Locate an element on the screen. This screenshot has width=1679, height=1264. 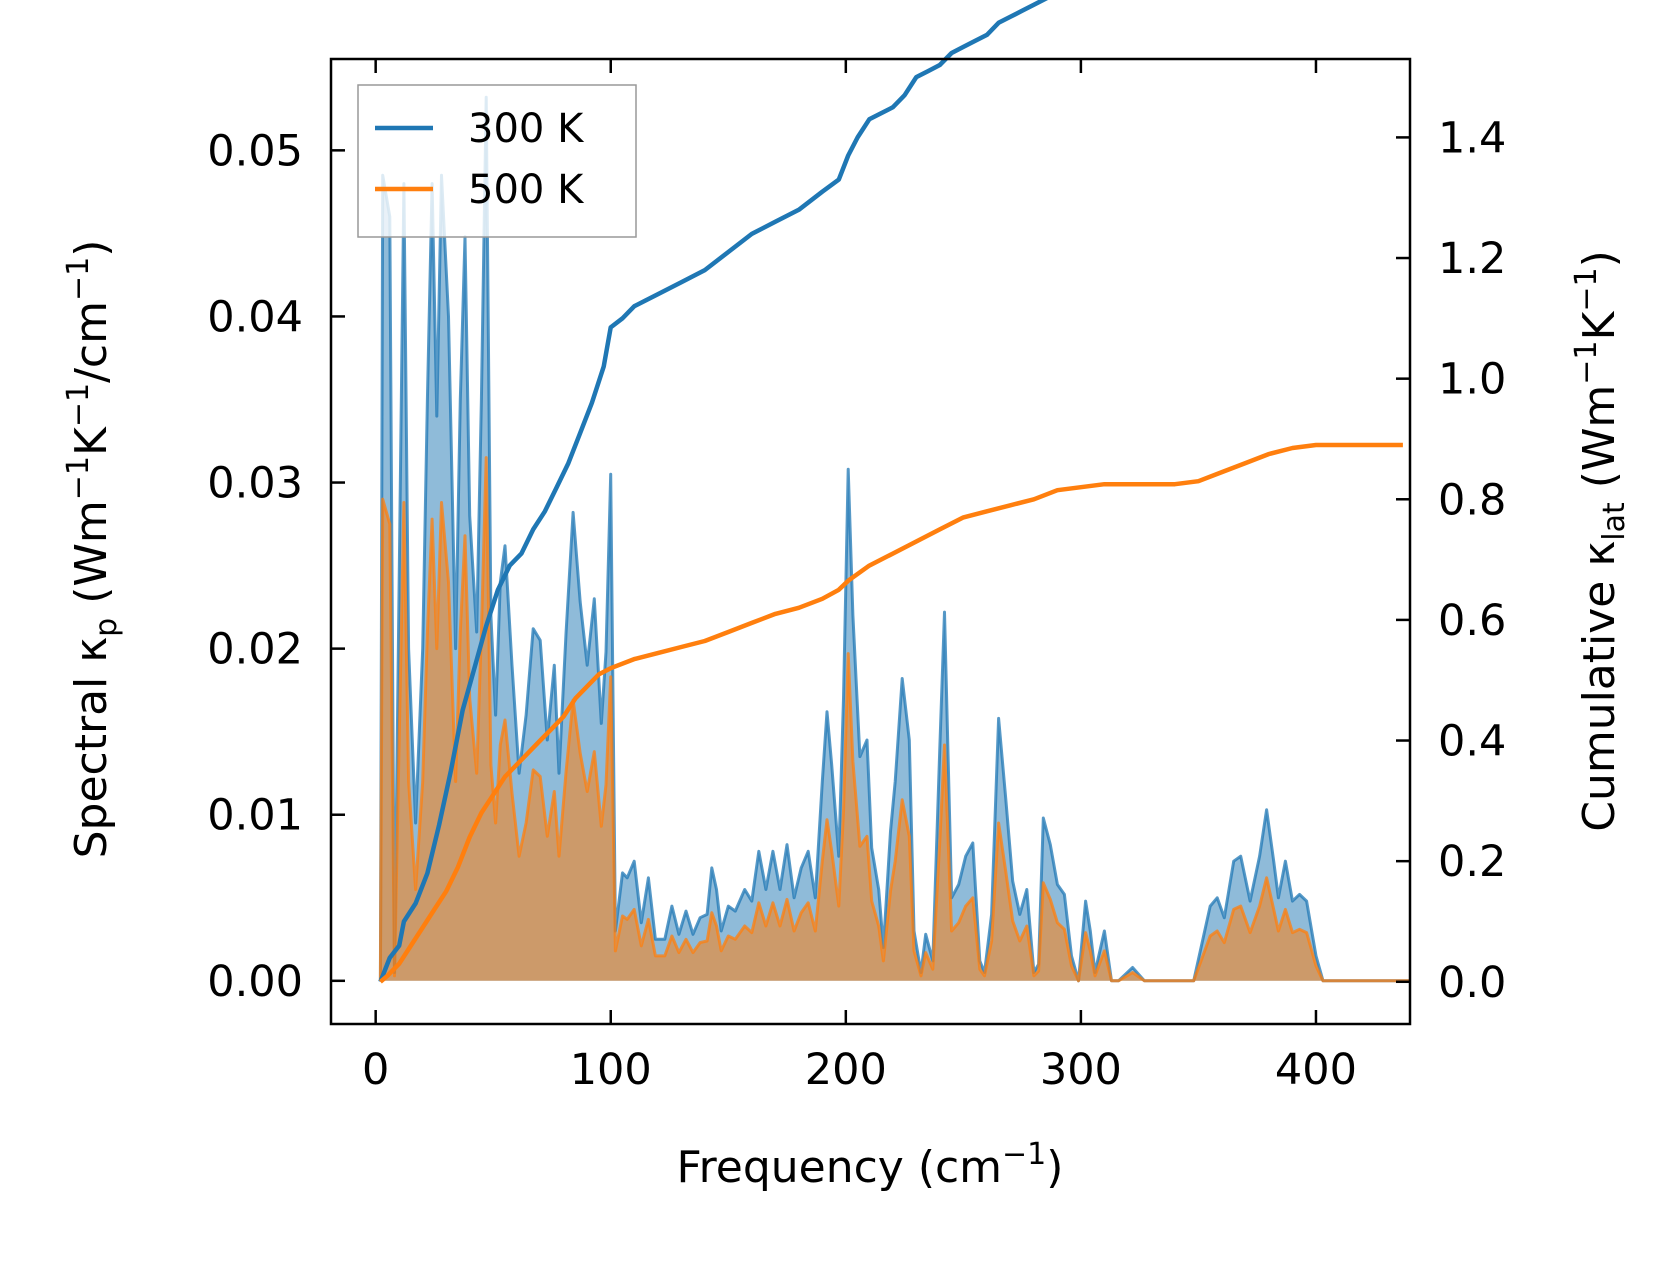
x-axis-label: Frequency (cm−1) is located at coordinates (870, 1165).